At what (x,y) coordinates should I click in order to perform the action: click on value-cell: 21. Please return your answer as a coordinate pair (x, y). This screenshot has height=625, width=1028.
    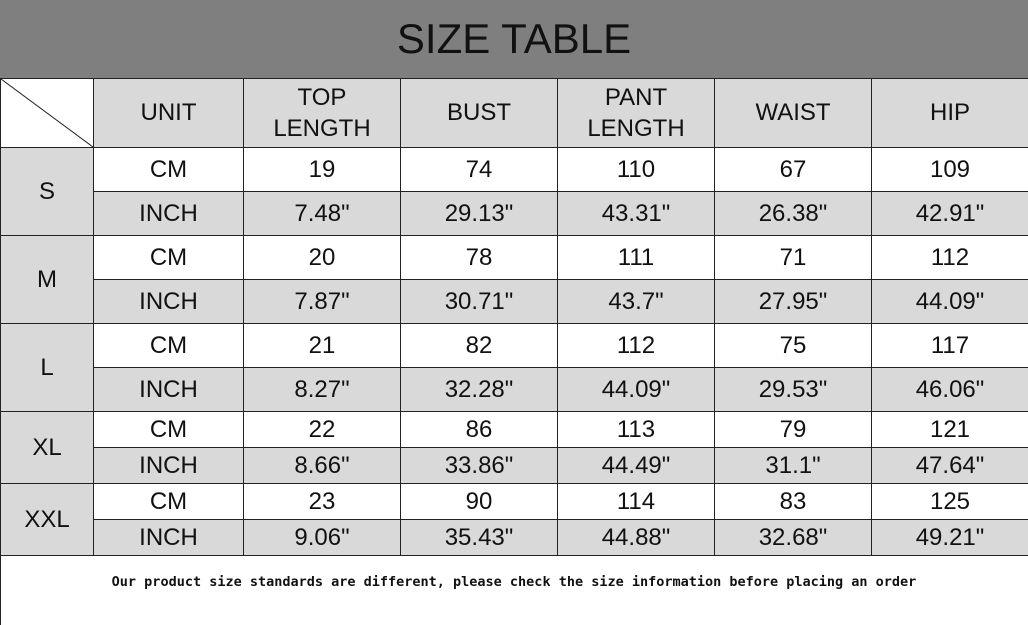
    Looking at the image, I should click on (322, 346).